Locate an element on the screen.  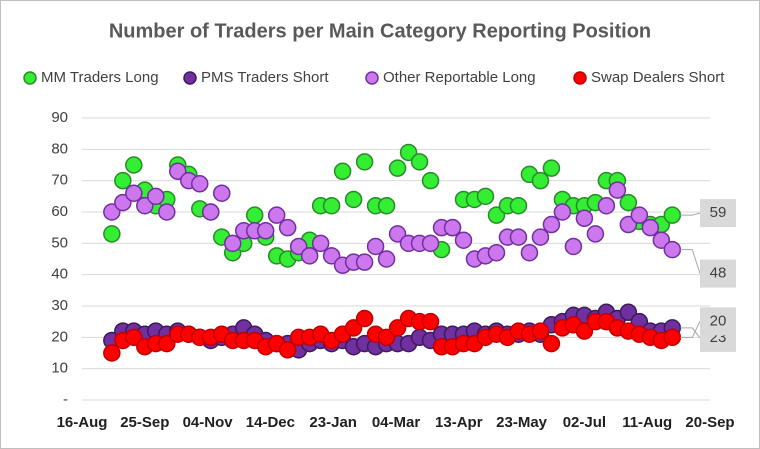
y-tick-label: 80 is located at coordinates (59, 148).